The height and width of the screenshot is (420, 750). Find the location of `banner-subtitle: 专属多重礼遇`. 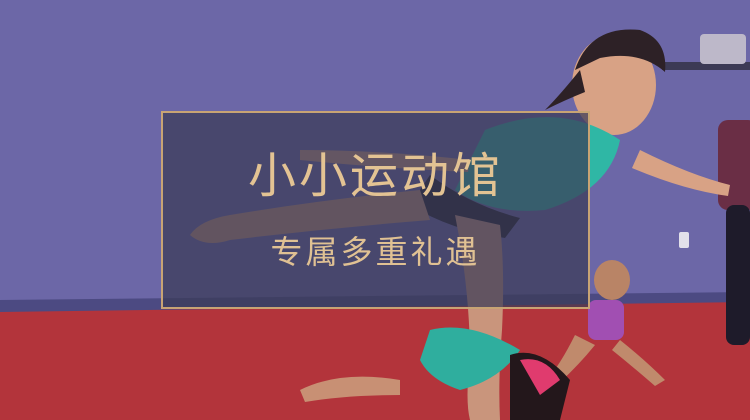

banner-subtitle: 专属多重礼遇 is located at coordinates (375, 252).